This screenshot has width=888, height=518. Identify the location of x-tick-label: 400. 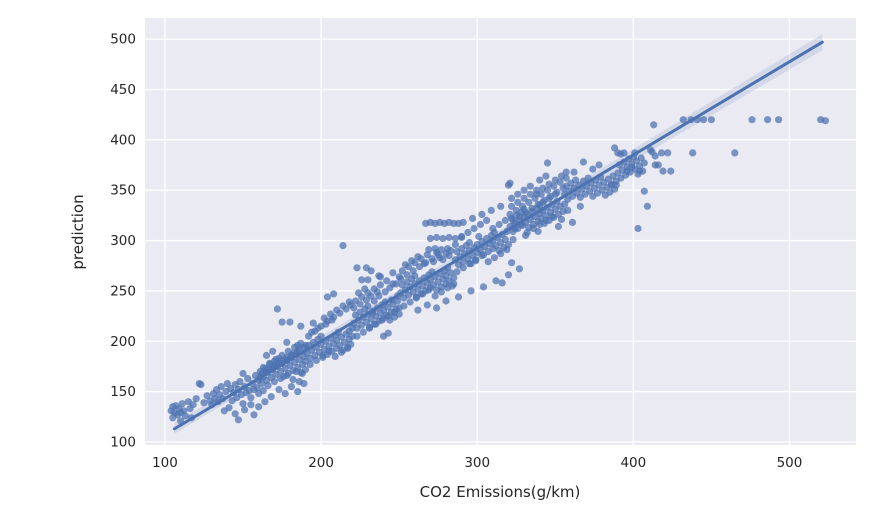
(633, 463).